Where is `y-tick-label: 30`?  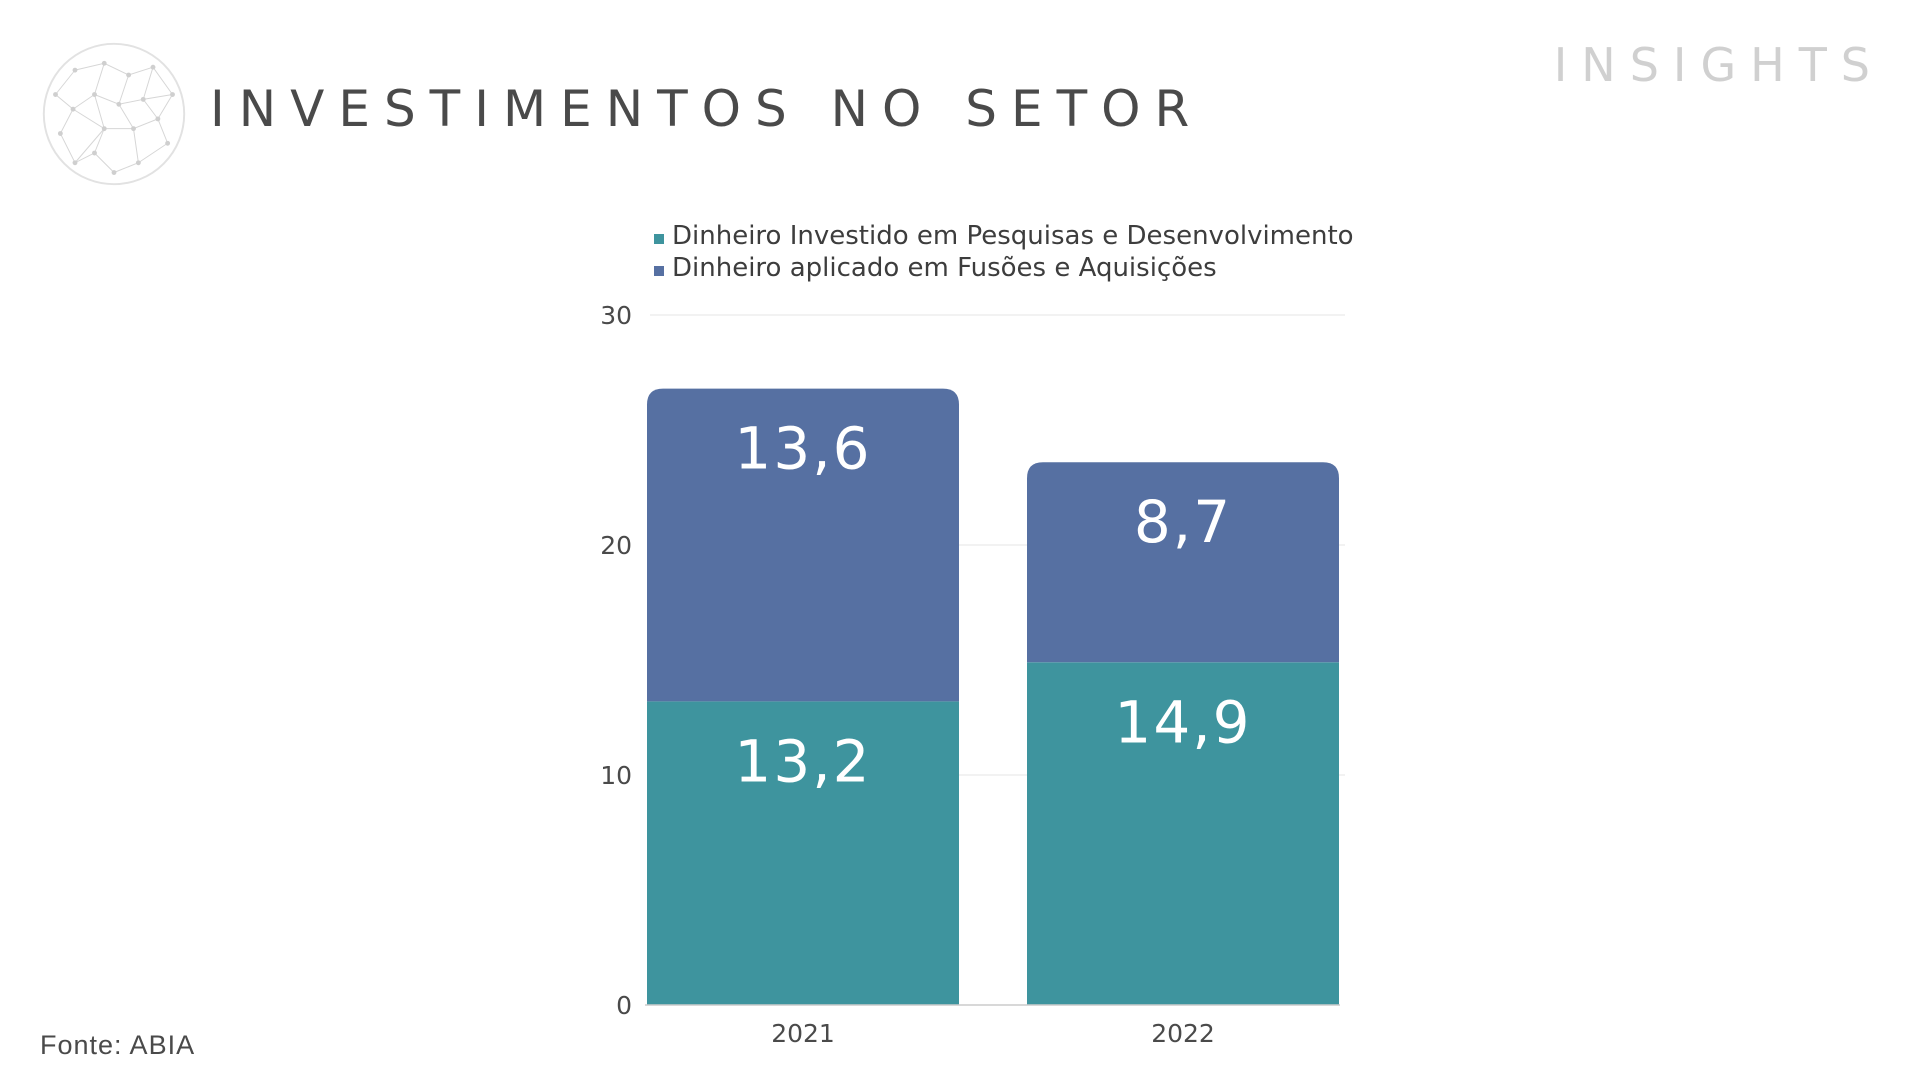 y-tick-label: 30 is located at coordinates (616, 315).